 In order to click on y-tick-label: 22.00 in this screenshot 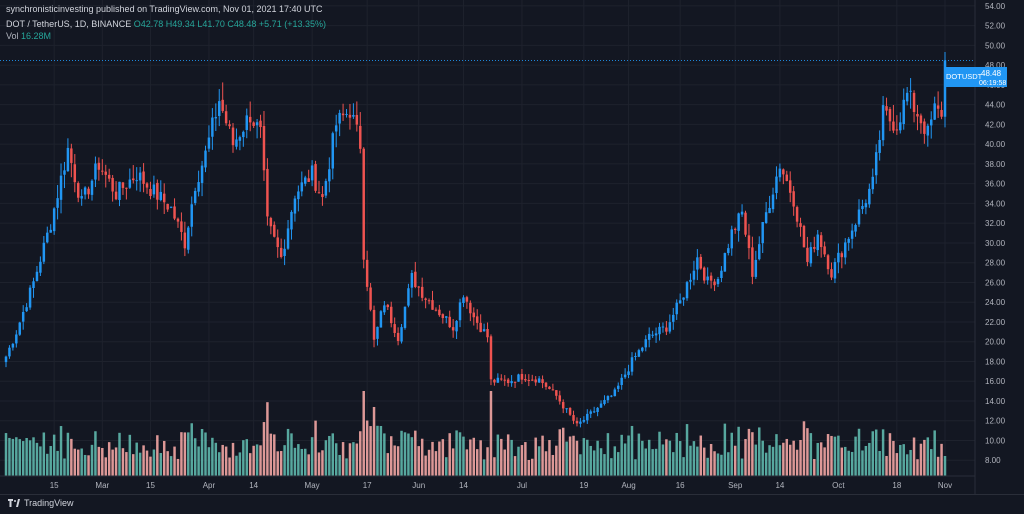, I will do `click(995, 322)`.